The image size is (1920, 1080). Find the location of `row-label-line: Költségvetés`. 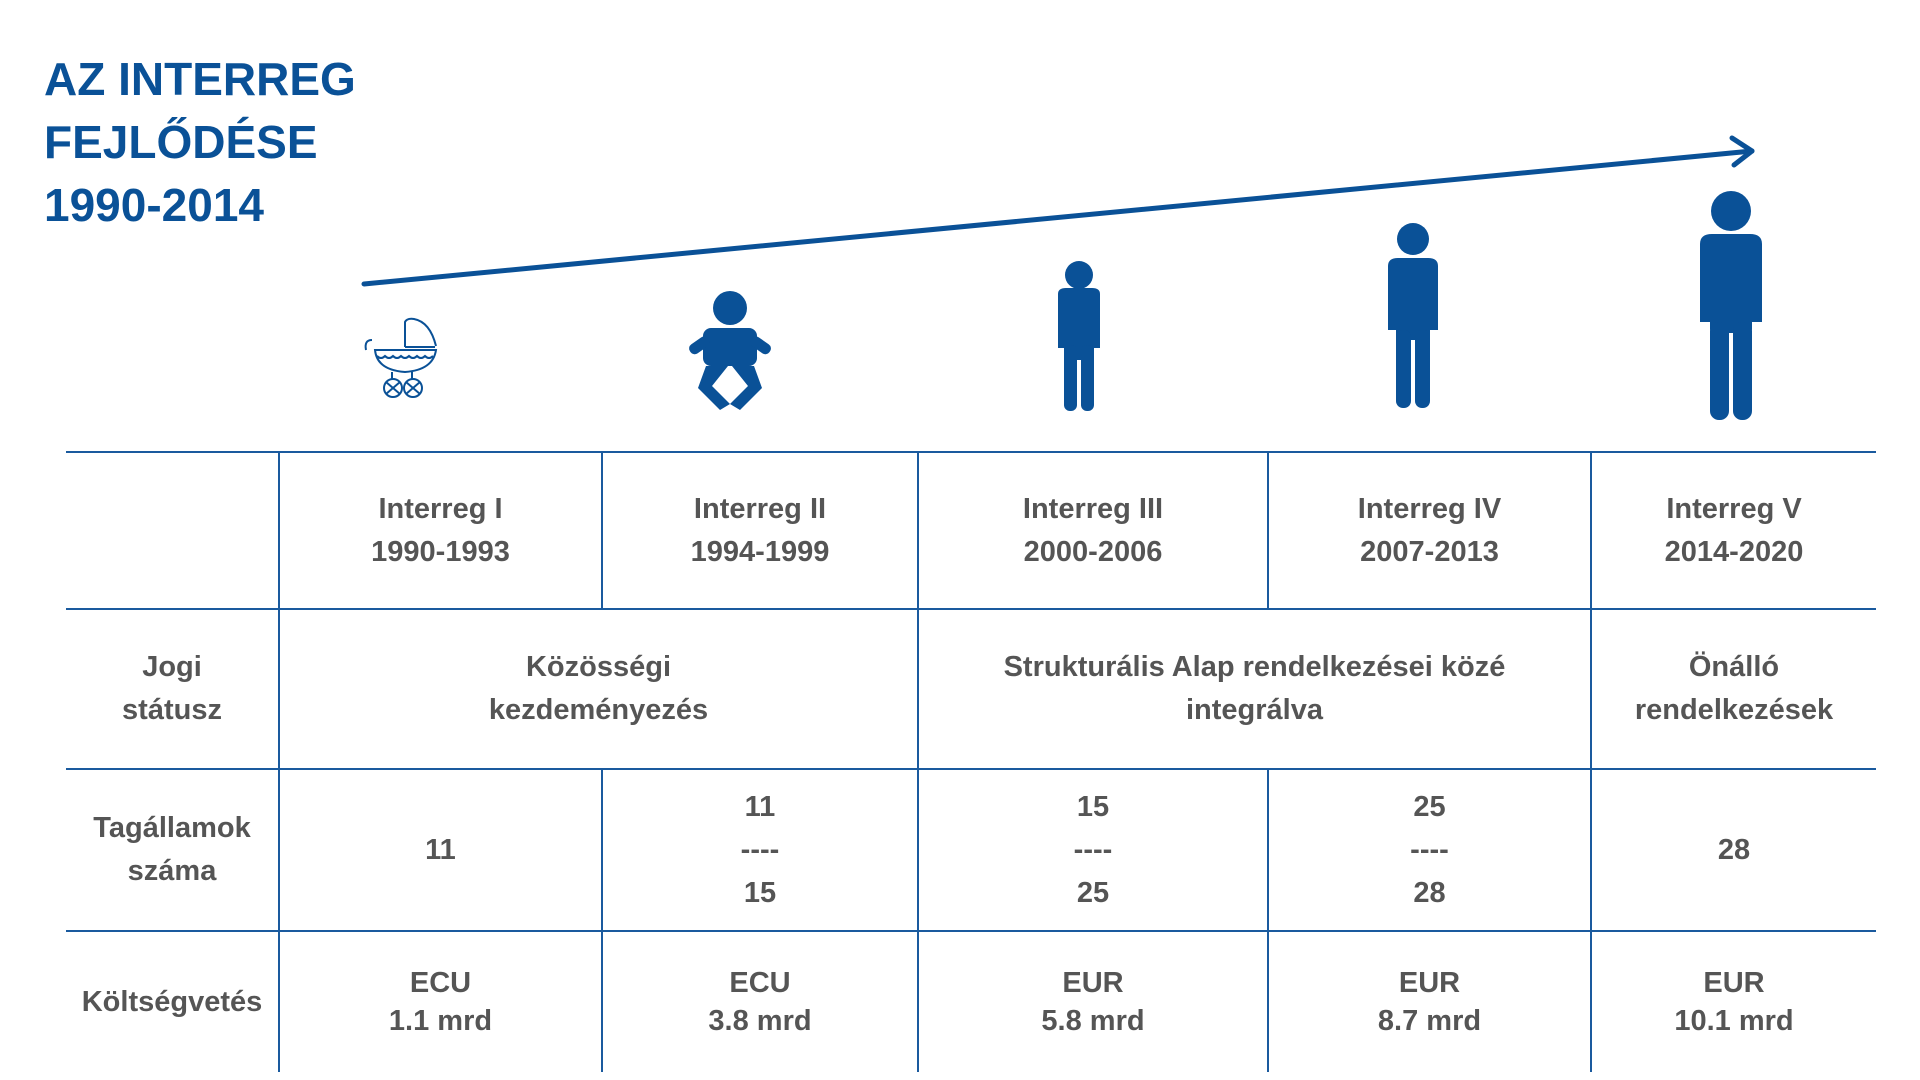

row-label-line: Költségvetés is located at coordinates (172, 1001).